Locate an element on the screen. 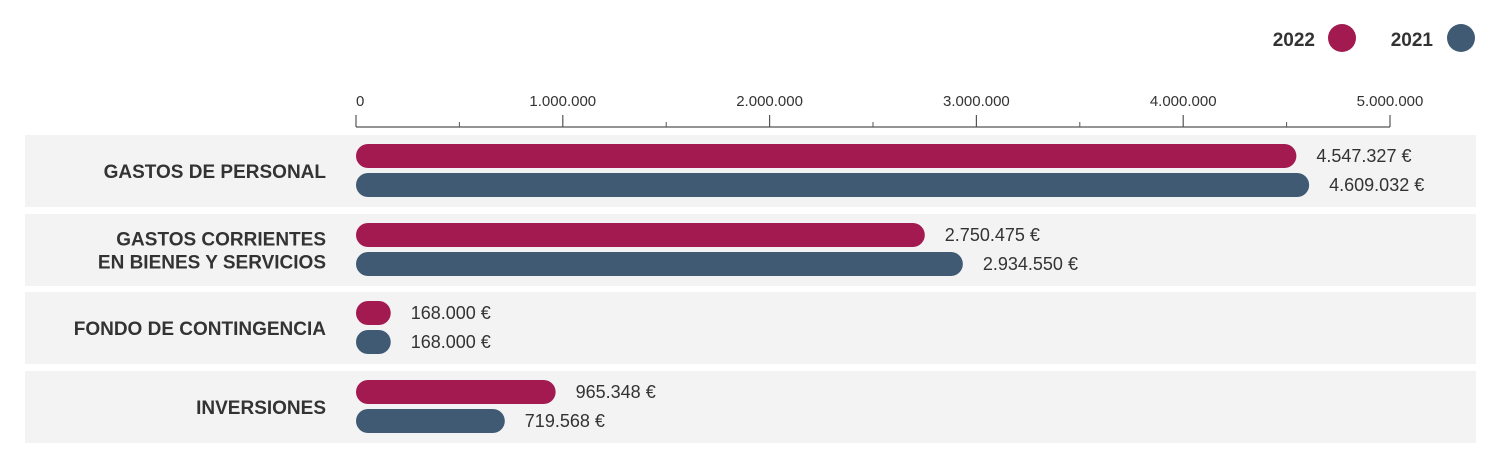 The width and height of the screenshot is (1500, 476). bar-value-label: 2.934.550 € is located at coordinates (1030, 264).